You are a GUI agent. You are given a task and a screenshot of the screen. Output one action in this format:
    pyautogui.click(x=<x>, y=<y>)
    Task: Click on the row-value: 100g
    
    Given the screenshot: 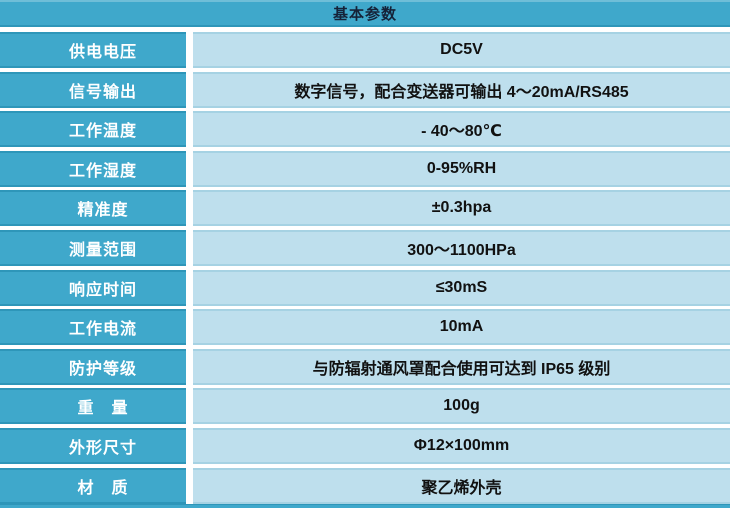 What is the action you would take?
    pyautogui.click(x=461, y=406)
    